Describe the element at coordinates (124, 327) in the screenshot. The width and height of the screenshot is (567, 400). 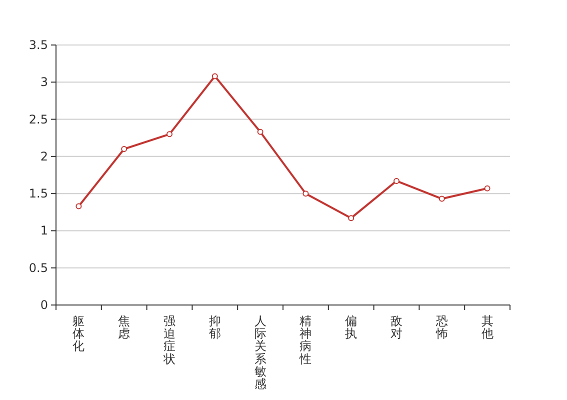
I see `x-tick-label: 焦虑` at that location.